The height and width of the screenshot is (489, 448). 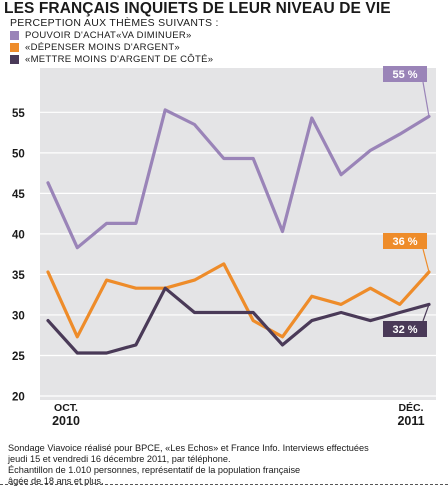 I want to click on data-label: 36 %, so click(x=404, y=242).